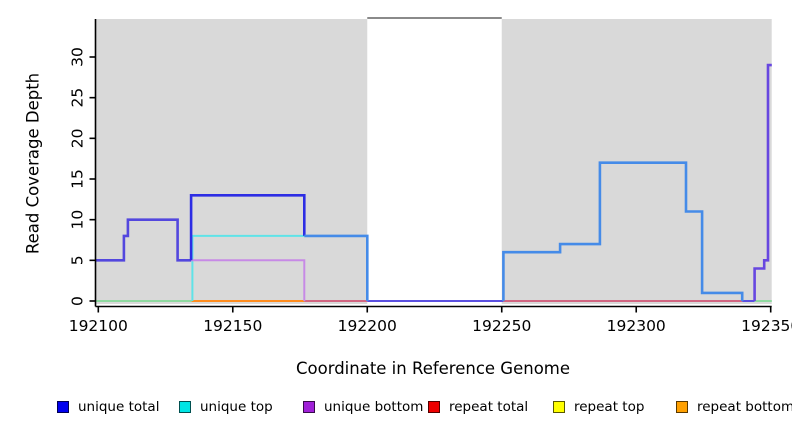 Image resolution: width=792 pixels, height=432 pixels. I want to click on y-tick-label: 30, so click(78, 57).